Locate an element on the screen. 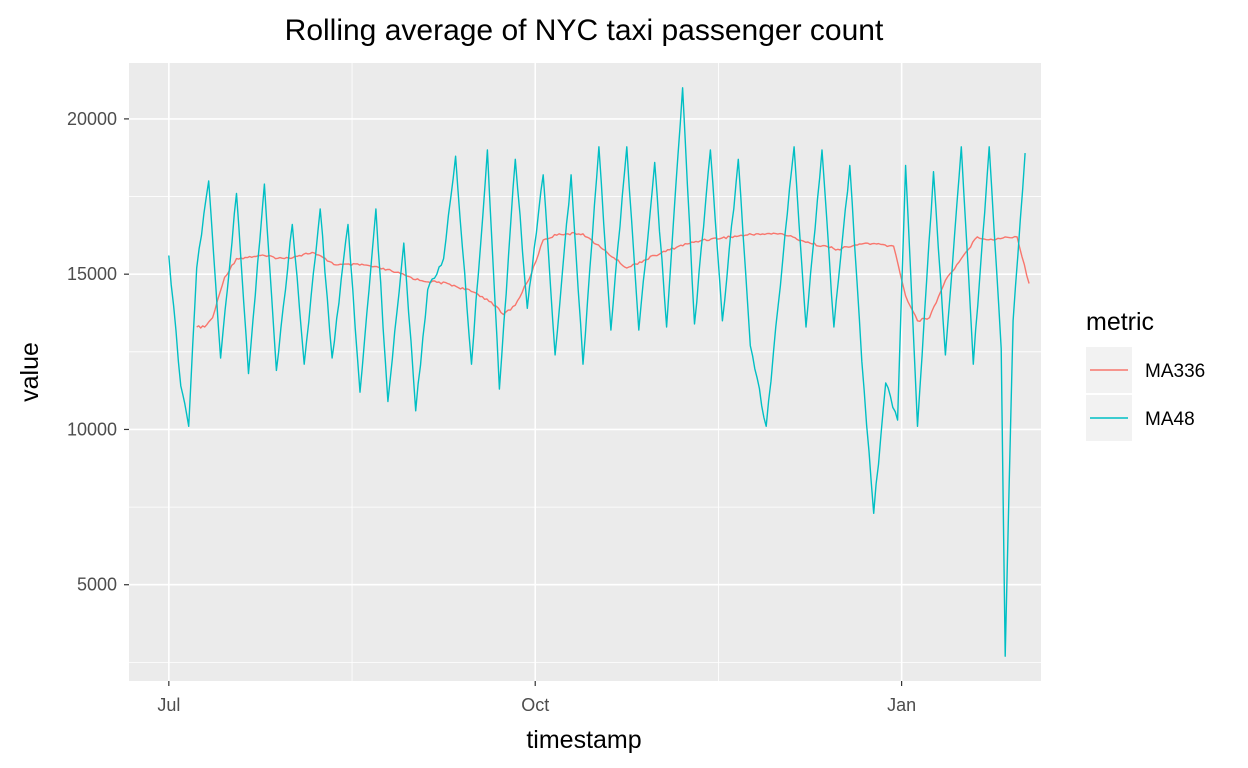  x-axis: Jul Oct Jan is located at coordinates (536, 698).